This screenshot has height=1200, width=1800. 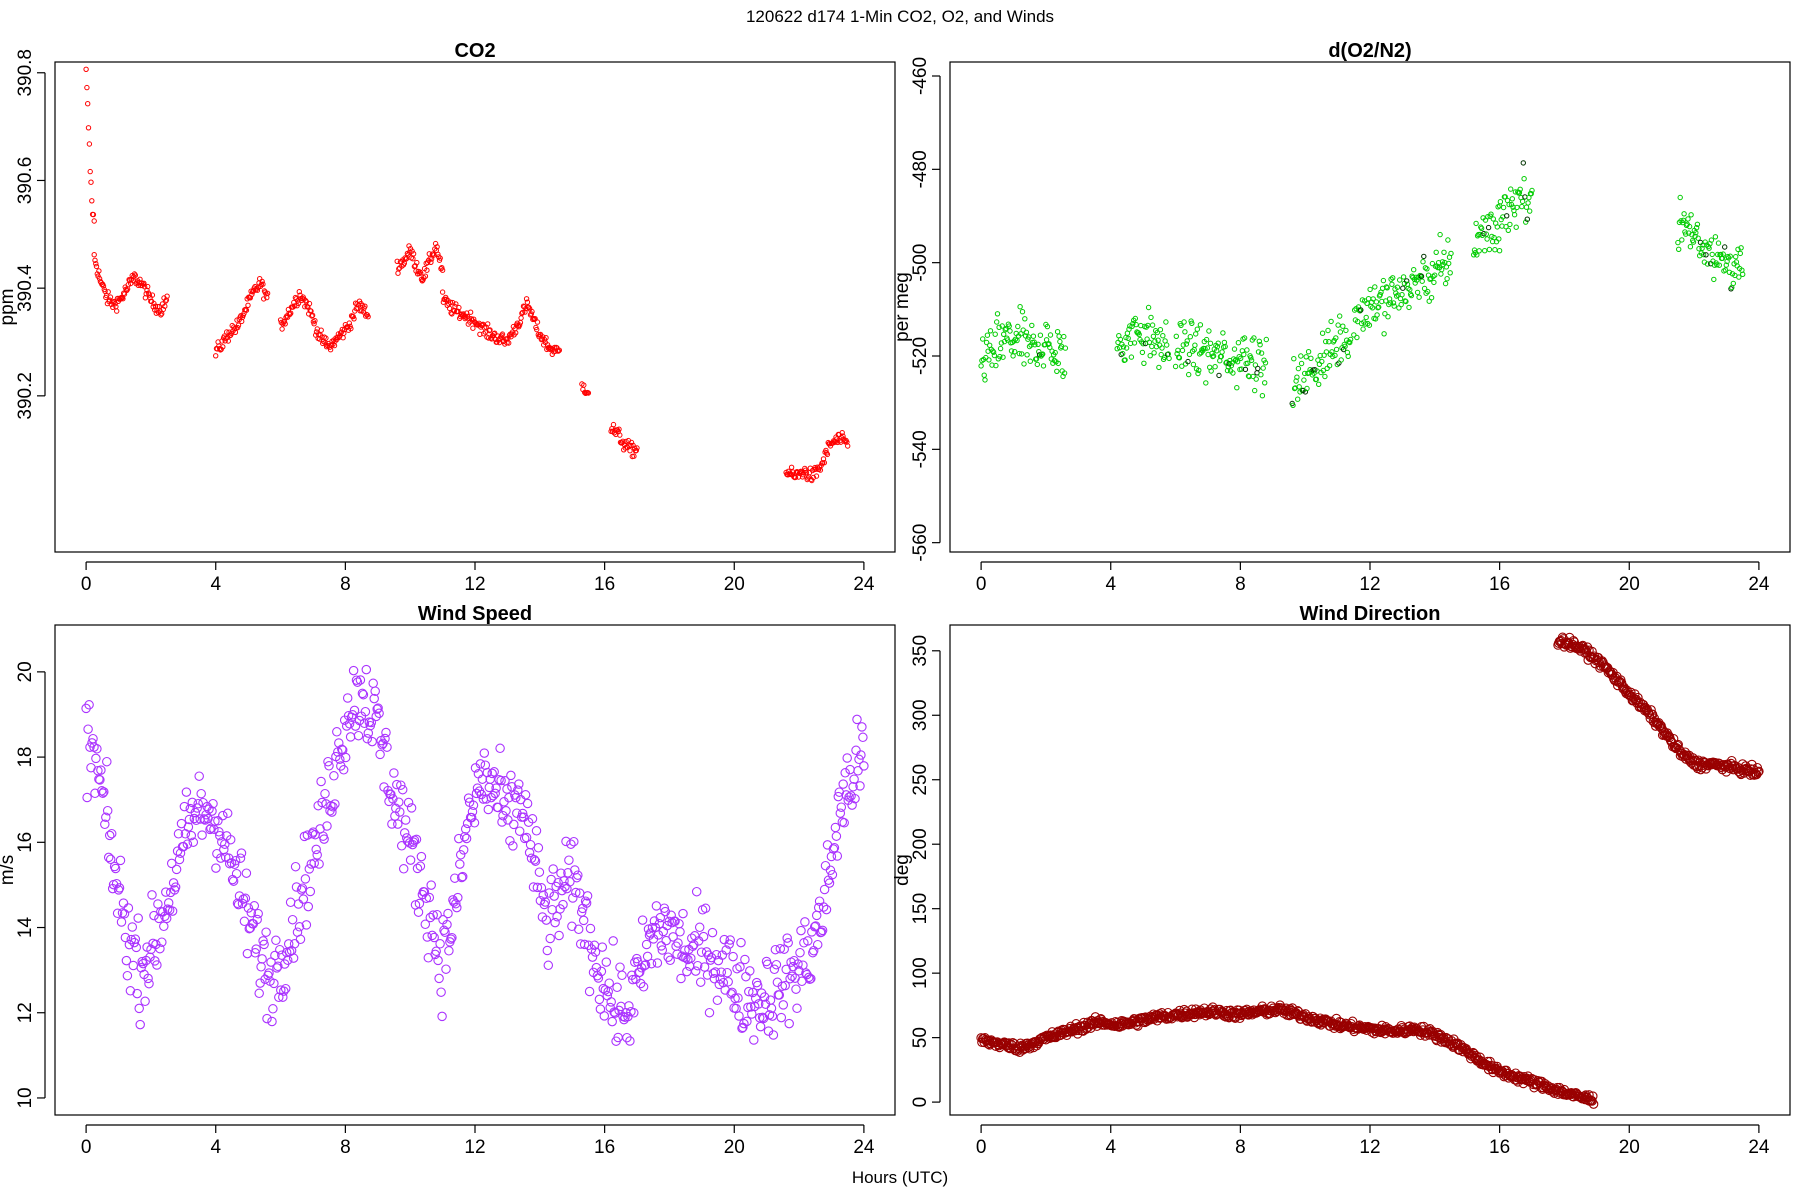 I want to click on wind-speed-y-tick-label: 12, so click(x=25, y=1012).